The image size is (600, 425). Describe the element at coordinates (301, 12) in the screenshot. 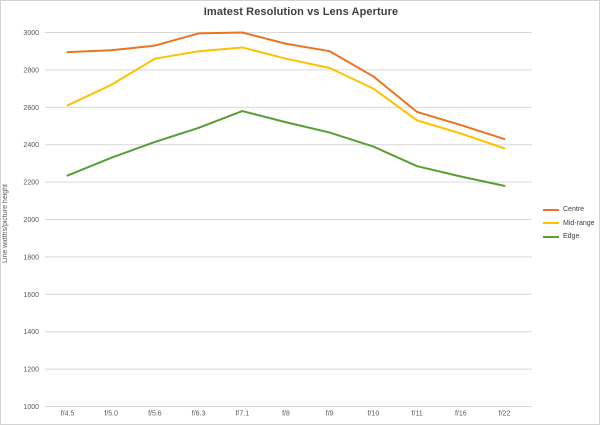

I see `chart-title: Imatest Resolution vs Lens Aperture` at that location.